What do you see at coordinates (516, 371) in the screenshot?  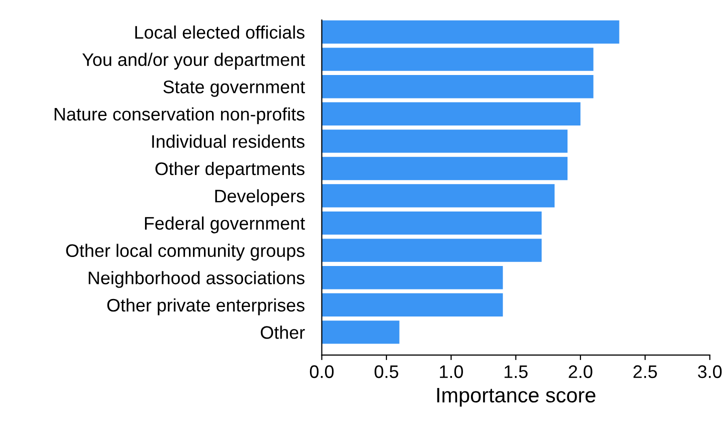 I see `x-tick-label: 1.5` at bounding box center [516, 371].